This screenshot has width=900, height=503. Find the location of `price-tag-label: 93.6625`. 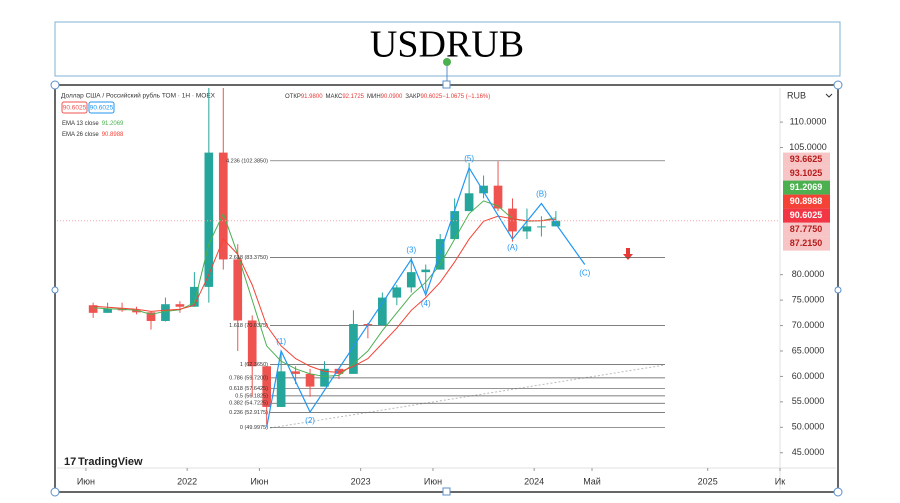

price-tag-label: 93.6625 is located at coordinates (806, 159).